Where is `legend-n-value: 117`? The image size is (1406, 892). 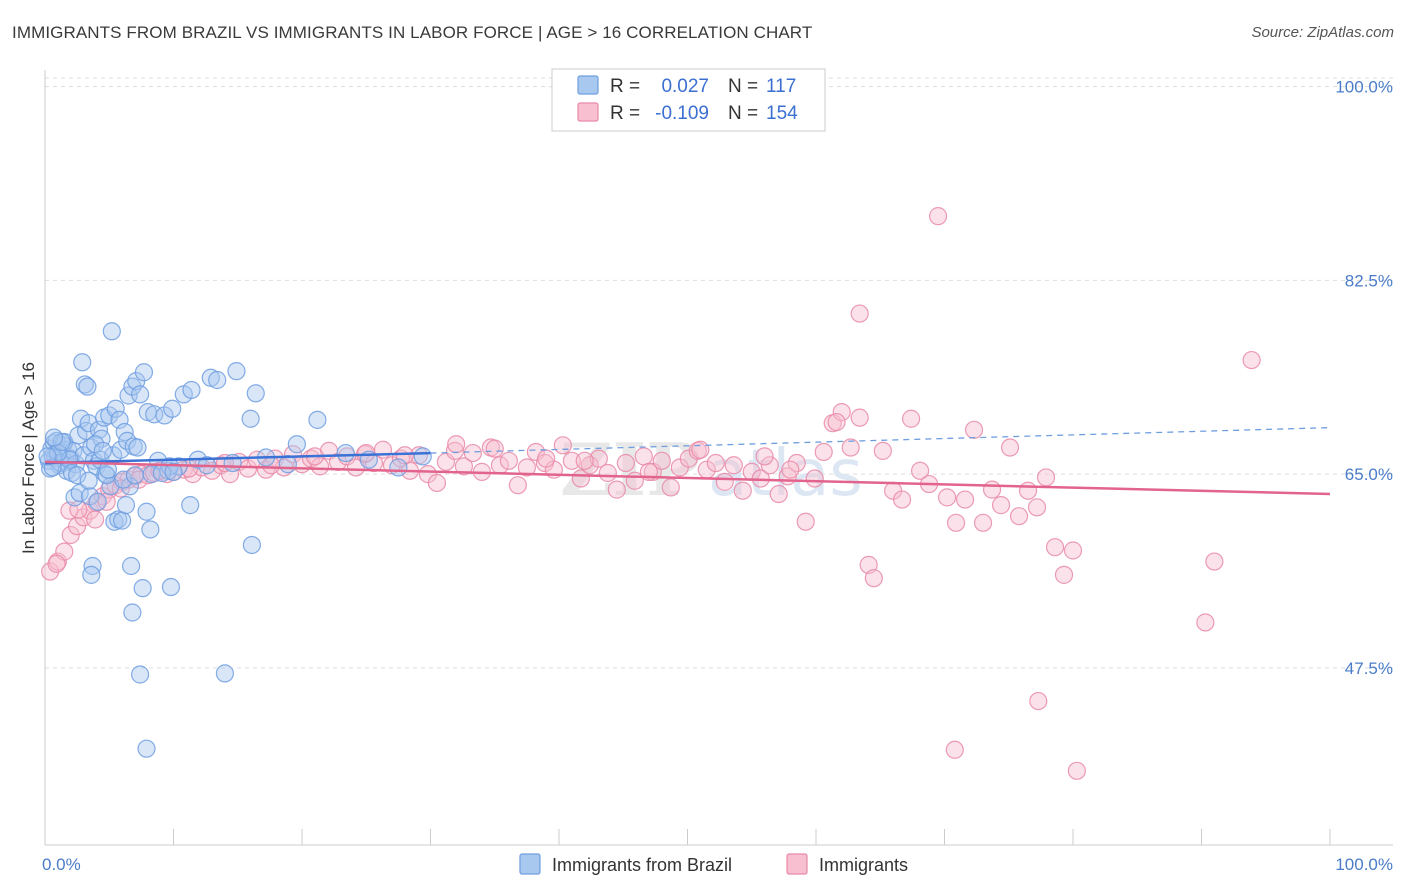
legend-n-value: 117 is located at coordinates (781, 86).